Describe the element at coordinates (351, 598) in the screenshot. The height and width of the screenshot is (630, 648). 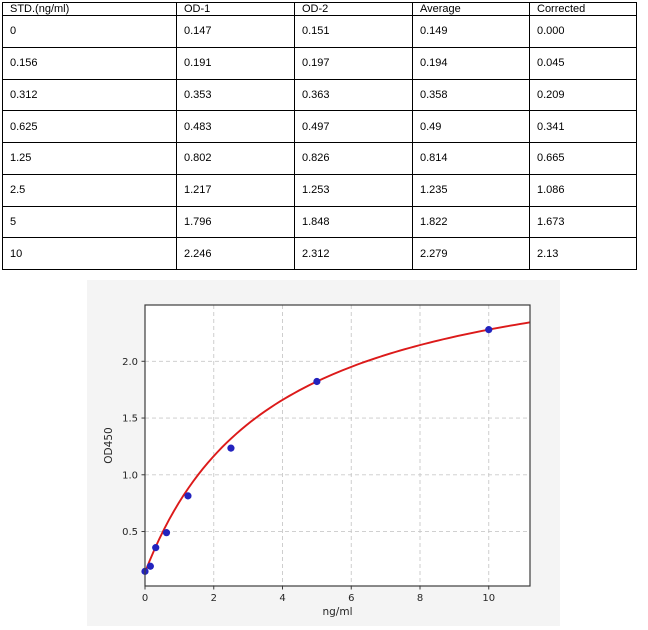
I see `x-tick-label: 6` at that location.